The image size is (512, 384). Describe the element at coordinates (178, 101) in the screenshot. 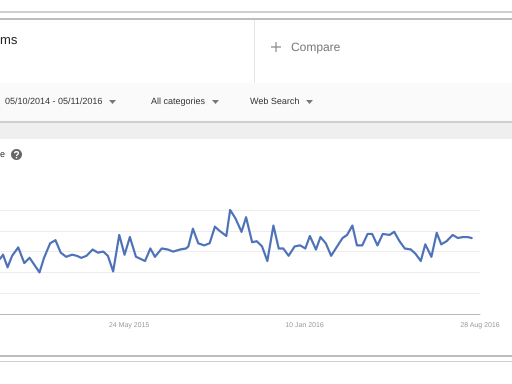

I see `text: All categories` at that location.